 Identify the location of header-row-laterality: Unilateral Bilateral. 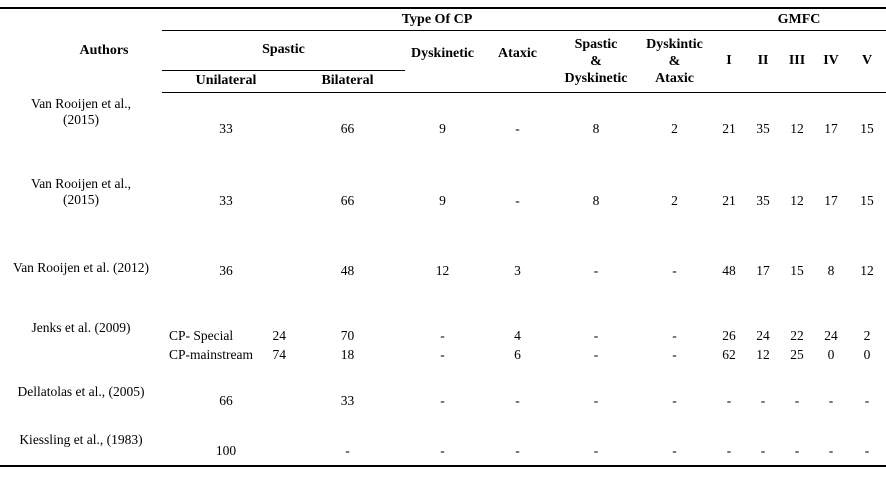
(443, 81).